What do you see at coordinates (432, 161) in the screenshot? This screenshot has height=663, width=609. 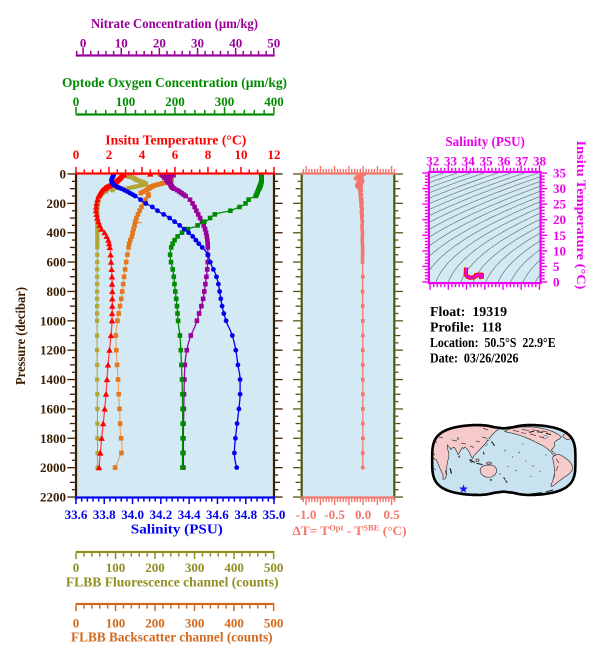 I see `svg-text: 32` at bounding box center [432, 161].